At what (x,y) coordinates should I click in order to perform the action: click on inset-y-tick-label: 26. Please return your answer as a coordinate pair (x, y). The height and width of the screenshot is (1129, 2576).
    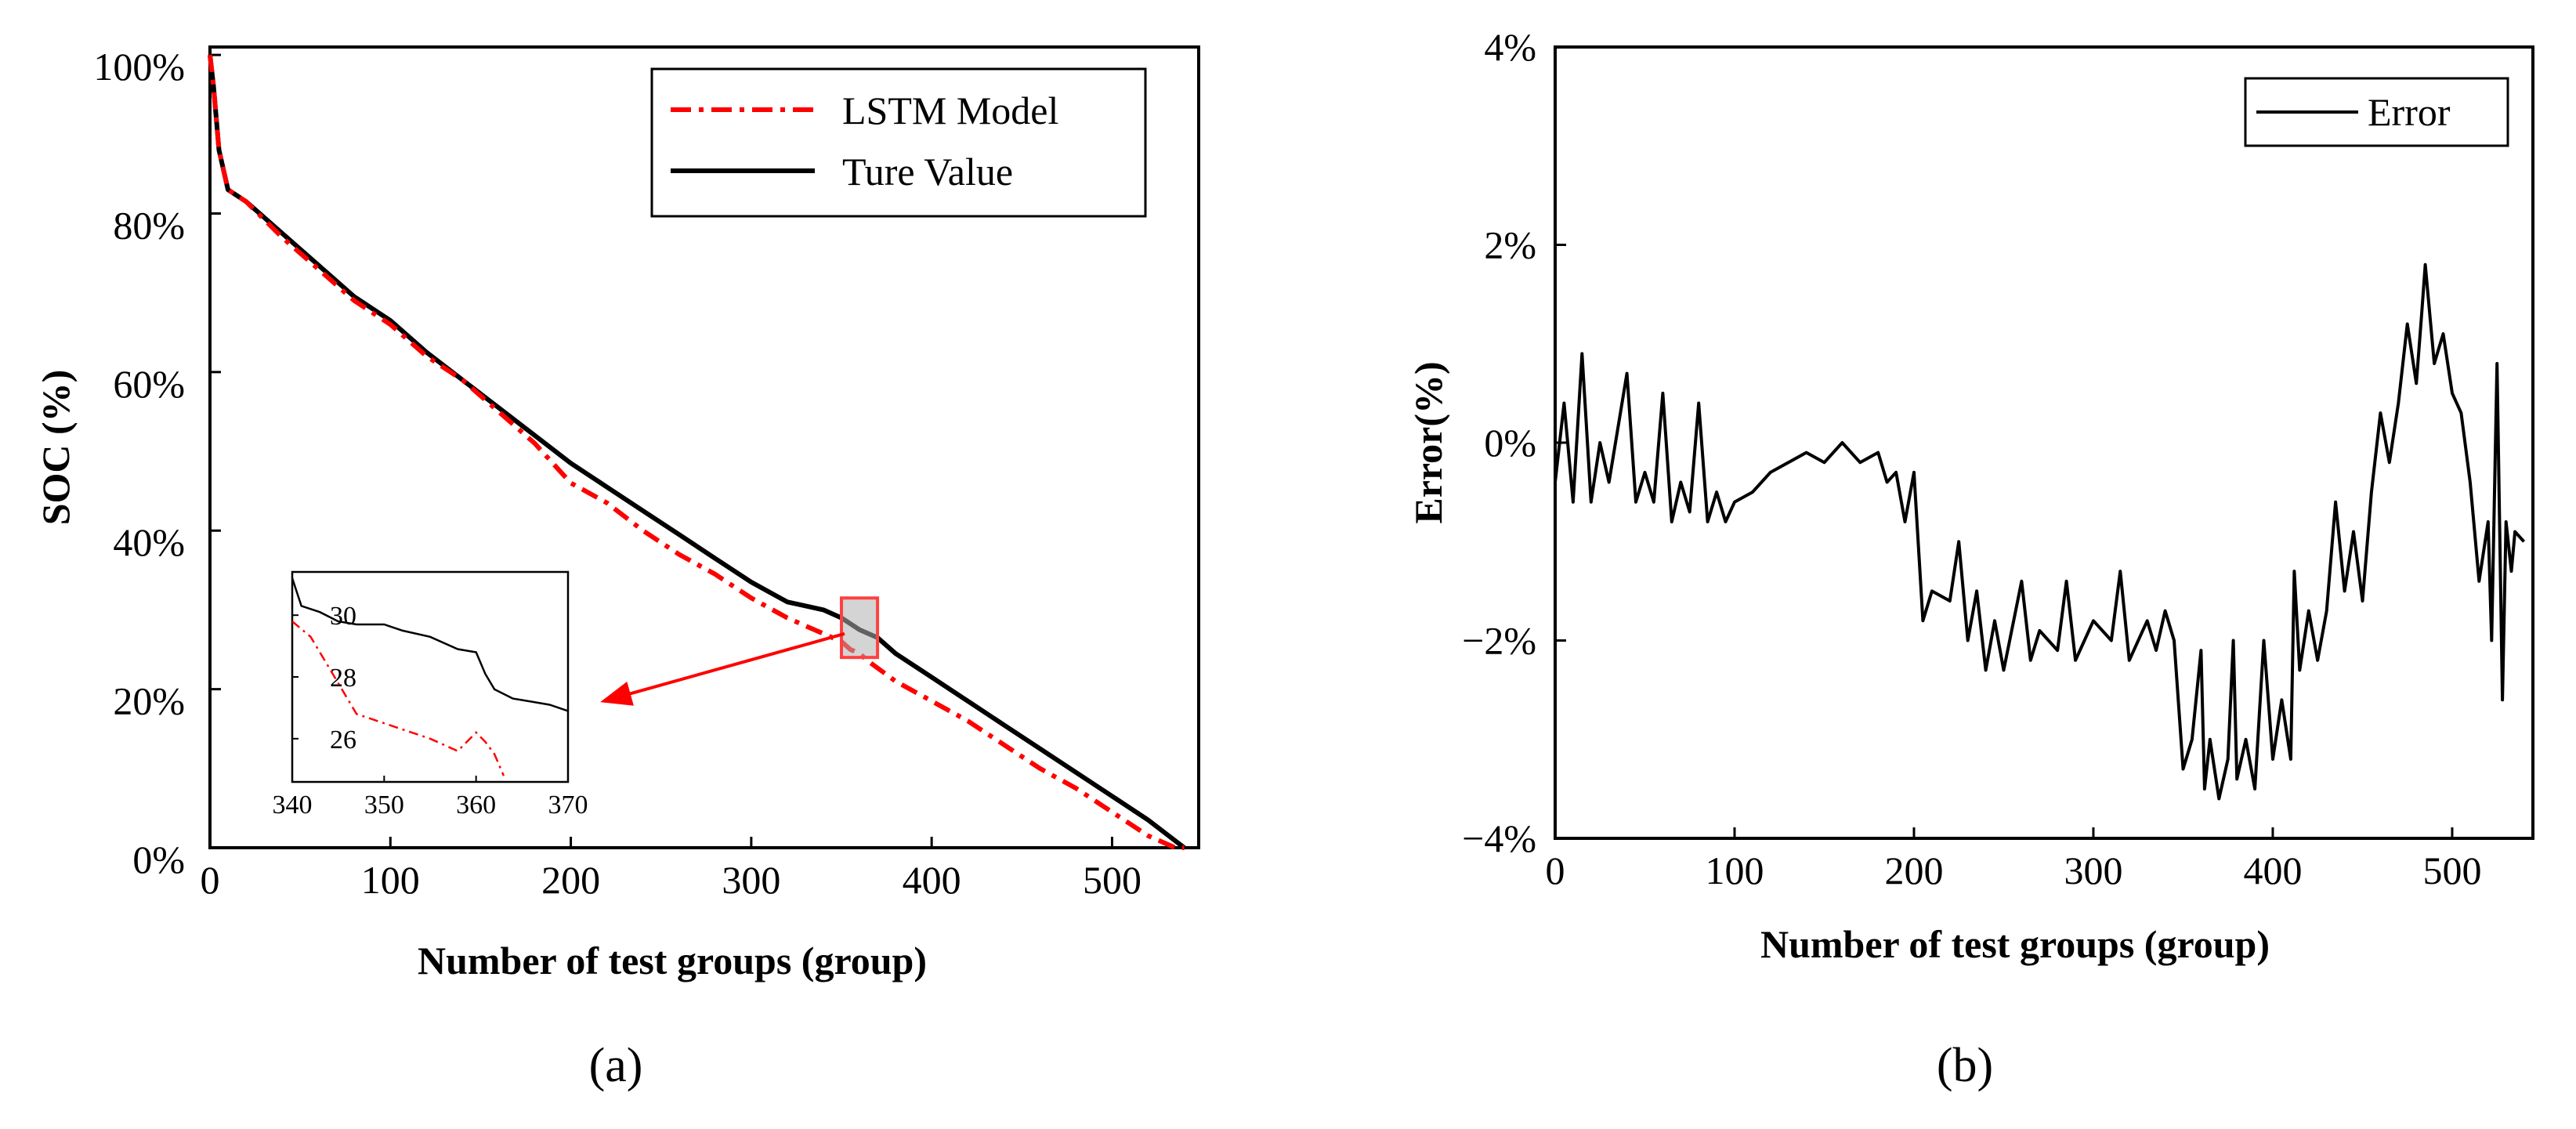
    Looking at the image, I should click on (343, 740).